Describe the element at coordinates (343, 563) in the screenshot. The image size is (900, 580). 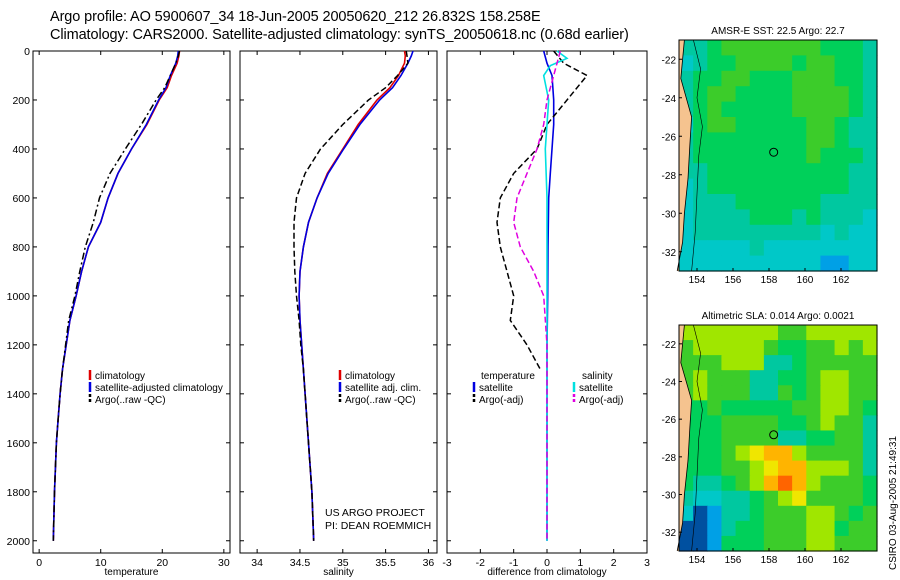
I see `x-tick-label: 35` at that location.